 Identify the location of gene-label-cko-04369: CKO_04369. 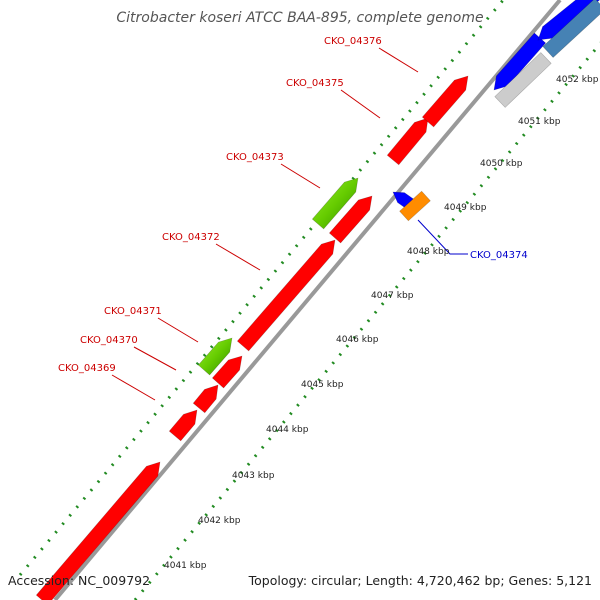
(87, 368).